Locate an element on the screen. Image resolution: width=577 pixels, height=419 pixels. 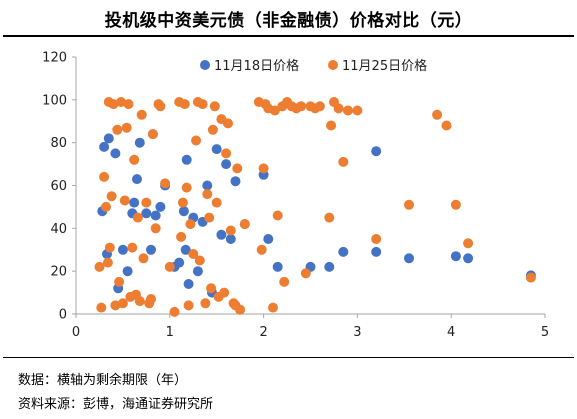
x-tick-label: 5 is located at coordinates (545, 332).